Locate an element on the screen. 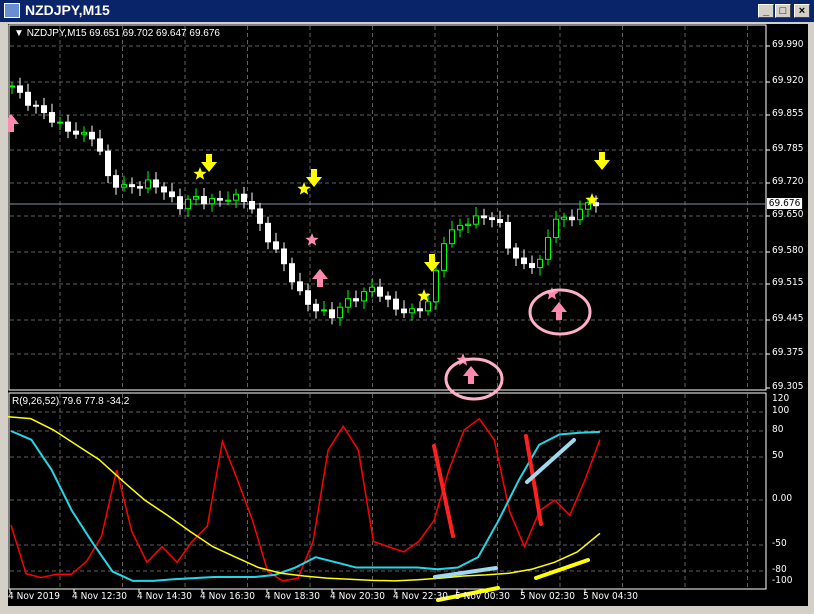 This screenshot has width=814, height=614. indicator-axis-label: -50 is located at coordinates (779, 543).